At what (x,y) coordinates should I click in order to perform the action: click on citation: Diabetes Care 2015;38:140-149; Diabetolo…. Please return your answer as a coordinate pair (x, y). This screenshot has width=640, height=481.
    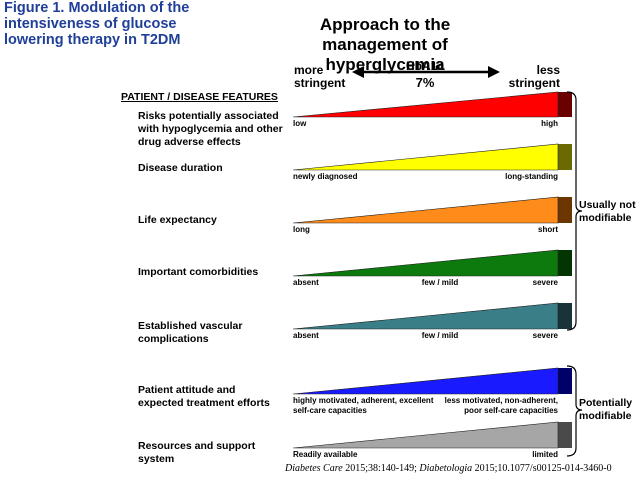
    Looking at the image, I should click on (448, 468).